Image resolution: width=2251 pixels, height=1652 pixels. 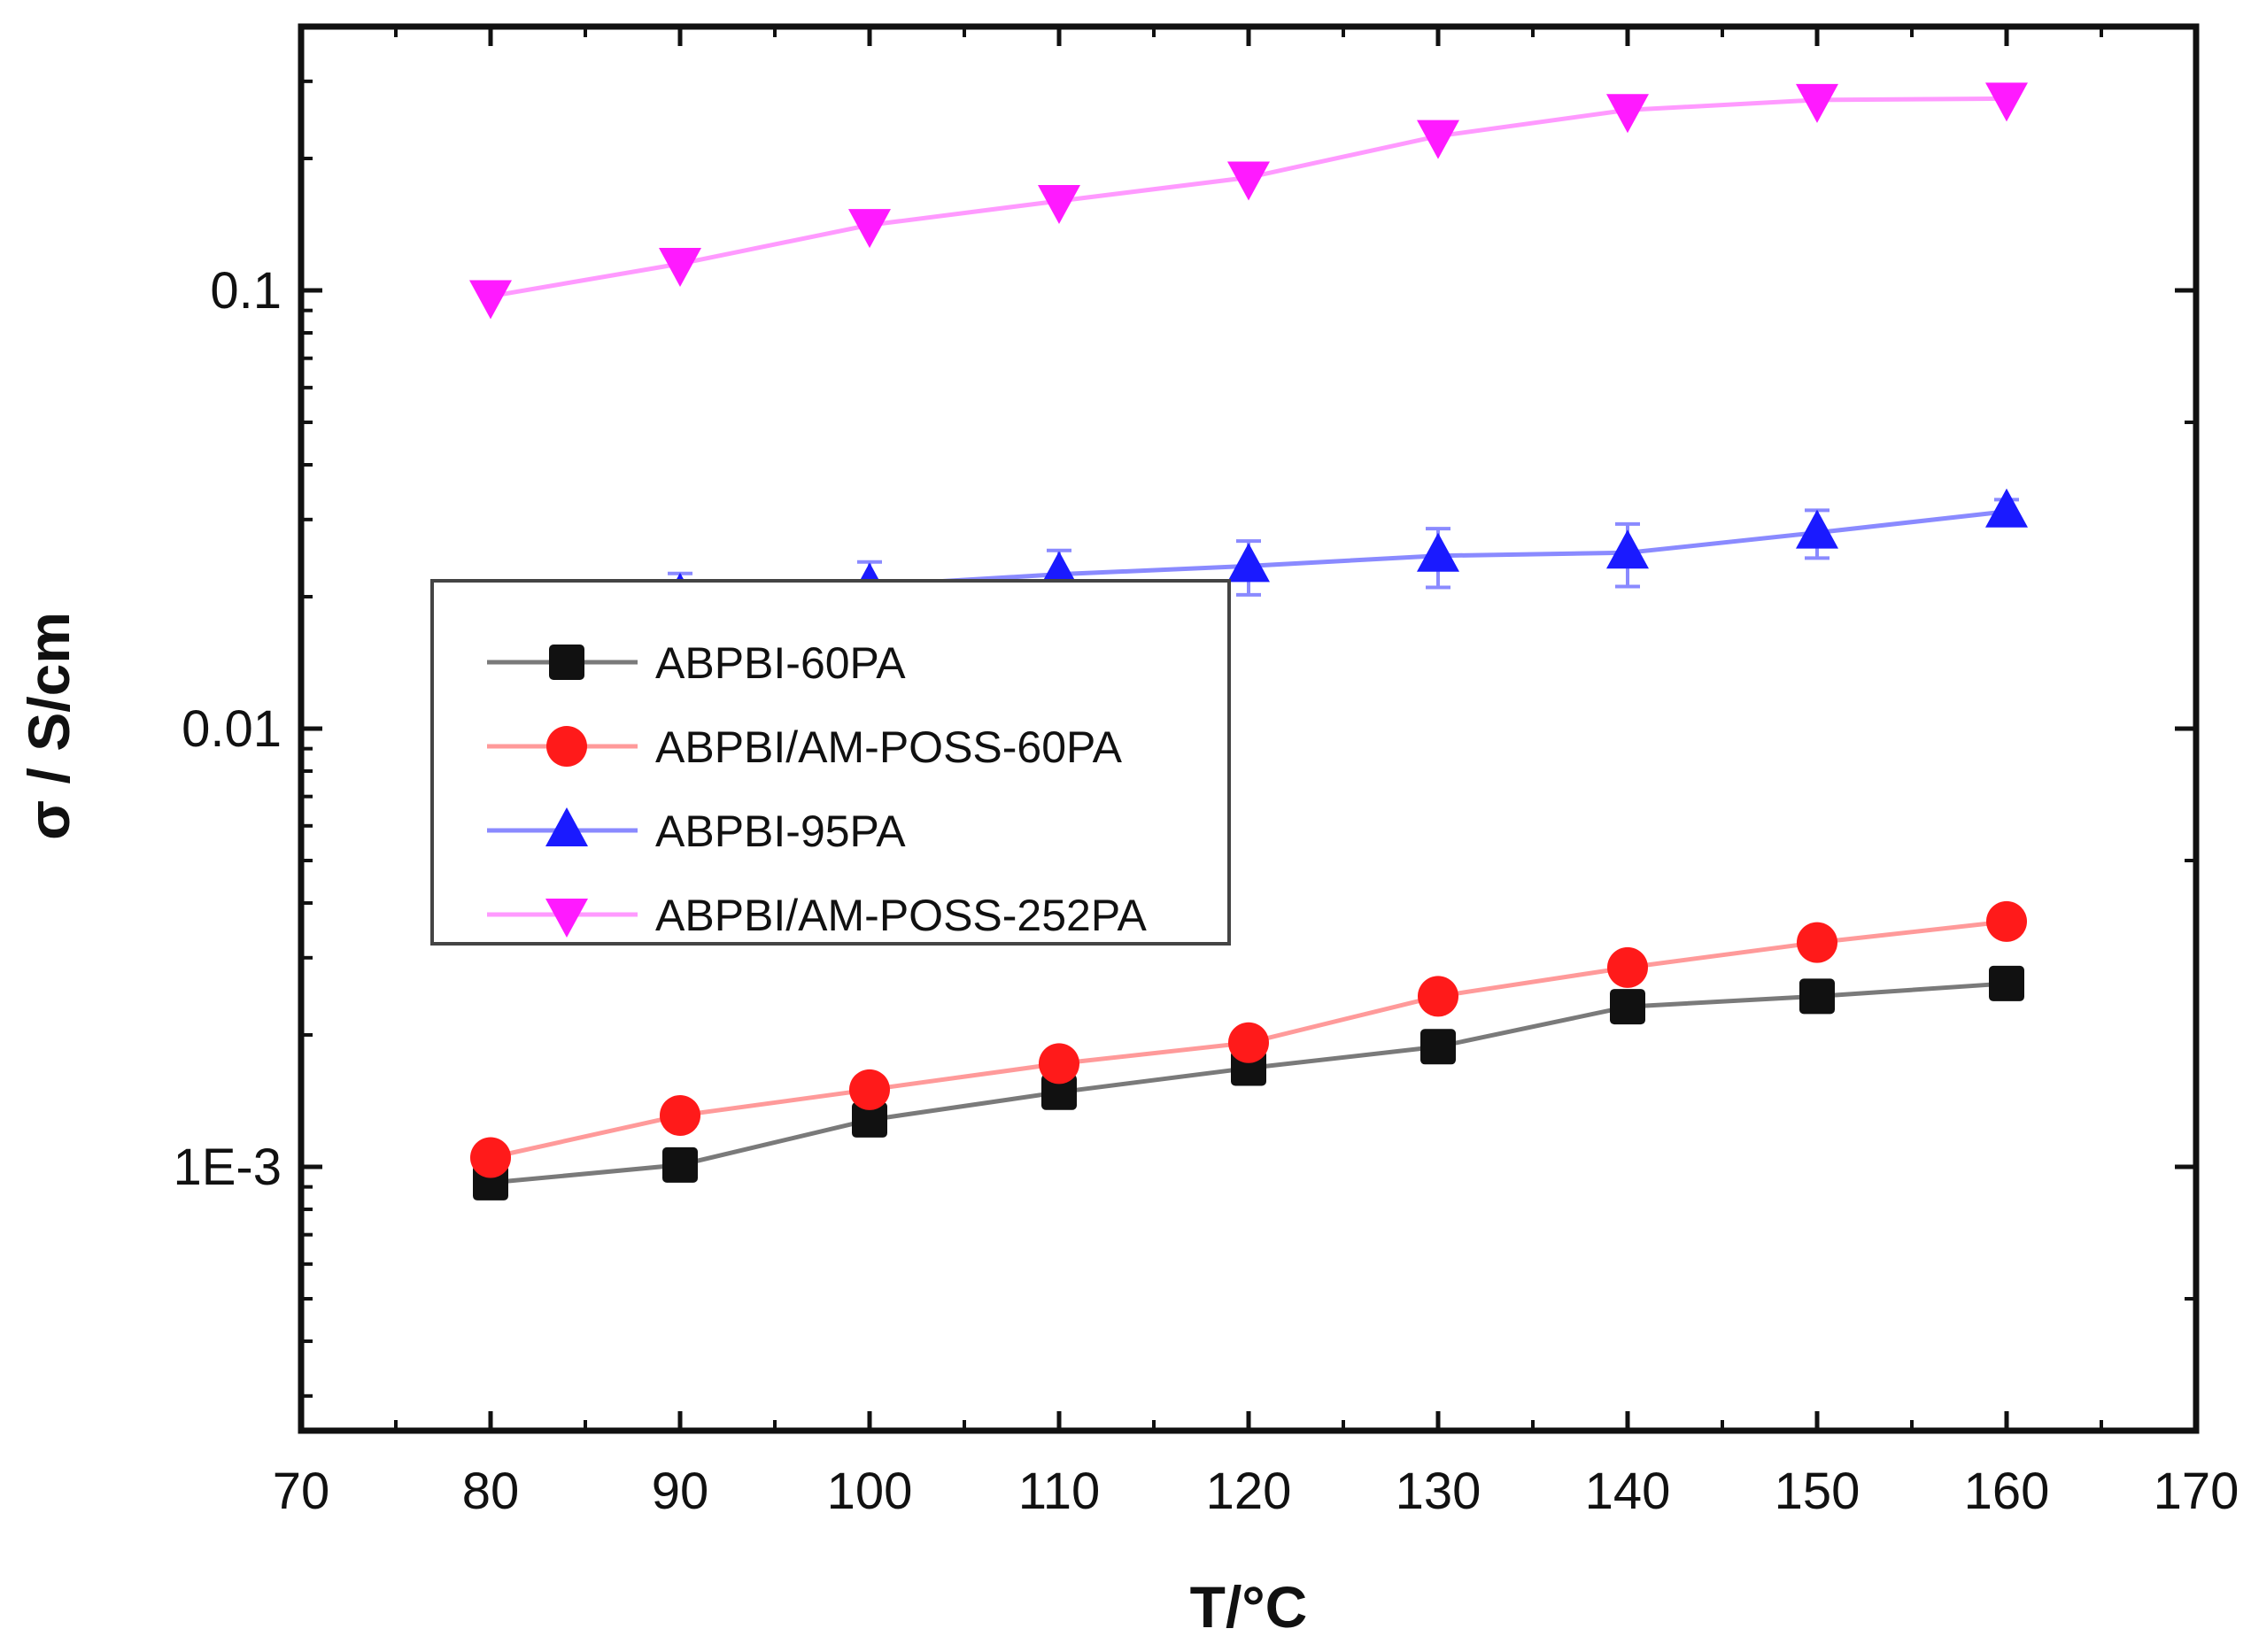 What do you see at coordinates (48, 726) in the screenshot?
I see `y-axis-title: σ / S/cm` at bounding box center [48, 726].